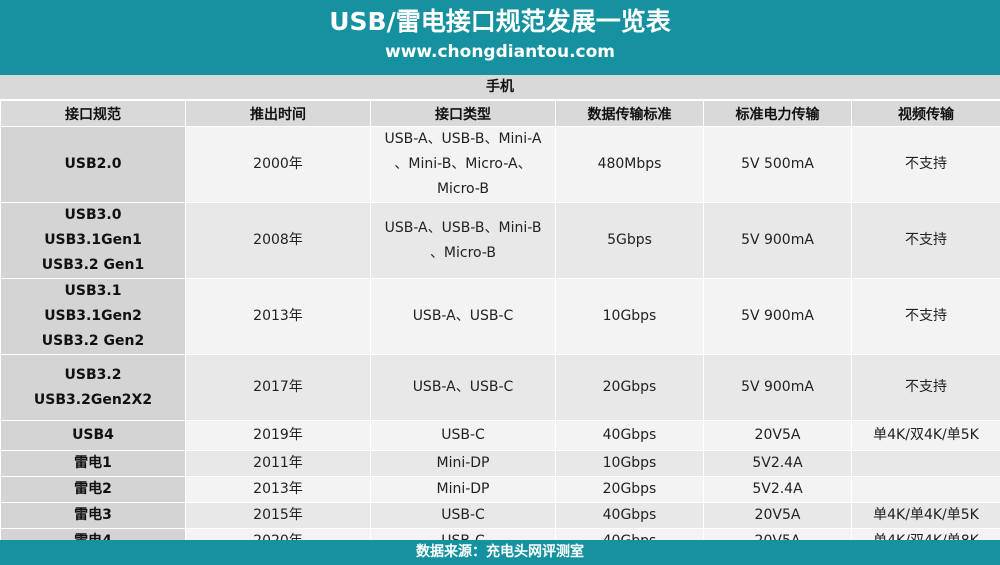 This screenshot has width=1000, height=565. I want to click on data-rate-cell: 5Gbps, so click(629, 240).